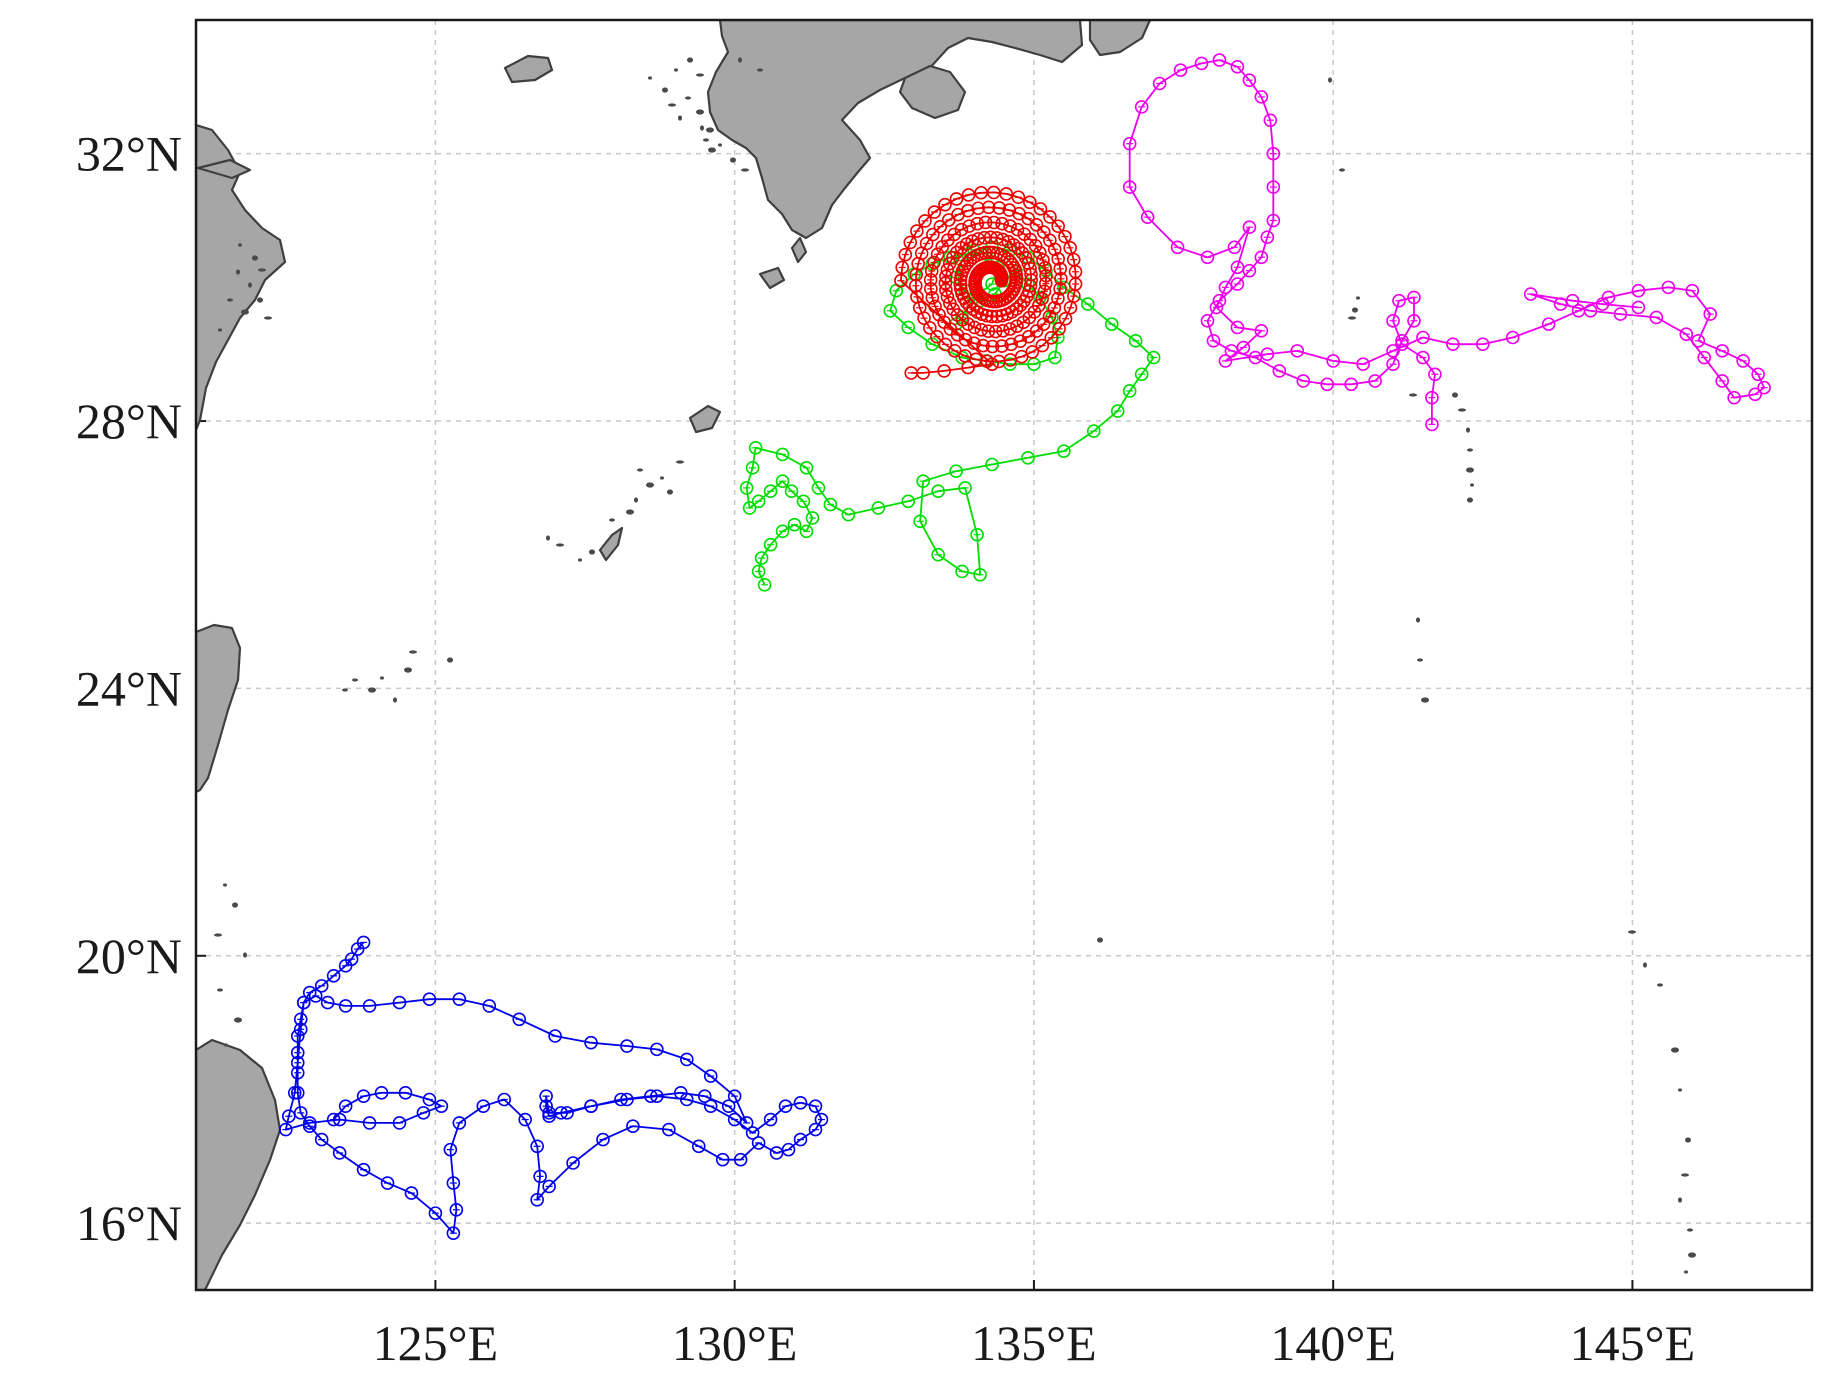 The width and height of the screenshot is (1831, 1376). What do you see at coordinates (239, 1164) in the screenshot?
I see `luzon-island` at bounding box center [239, 1164].